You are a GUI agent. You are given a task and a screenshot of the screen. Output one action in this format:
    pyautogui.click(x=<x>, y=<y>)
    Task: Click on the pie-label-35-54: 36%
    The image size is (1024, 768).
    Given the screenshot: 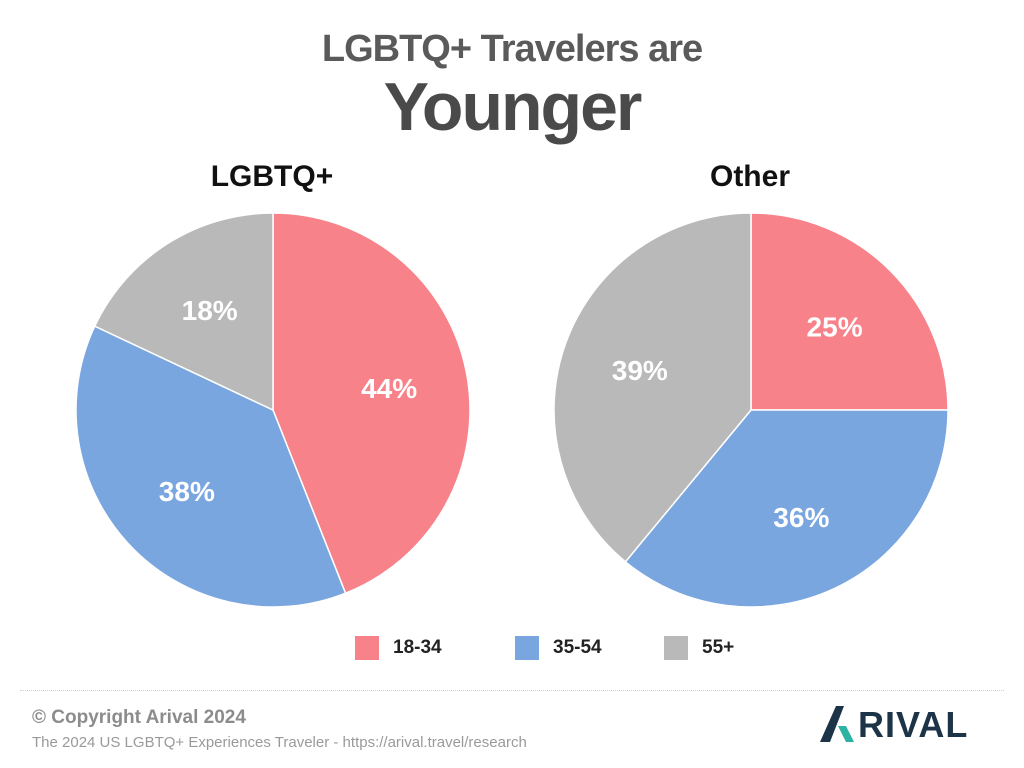 What is the action you would take?
    pyautogui.click(x=801, y=517)
    